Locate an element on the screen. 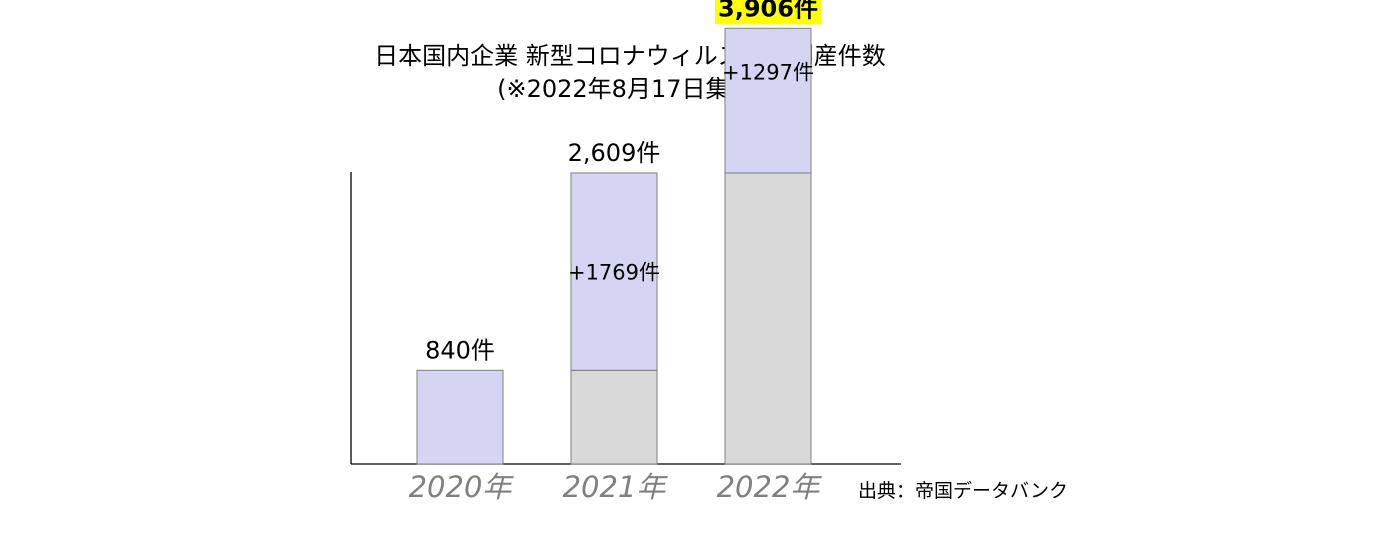  chart-subtitle: (※2022年8月17日集計) is located at coordinates (630, 89).